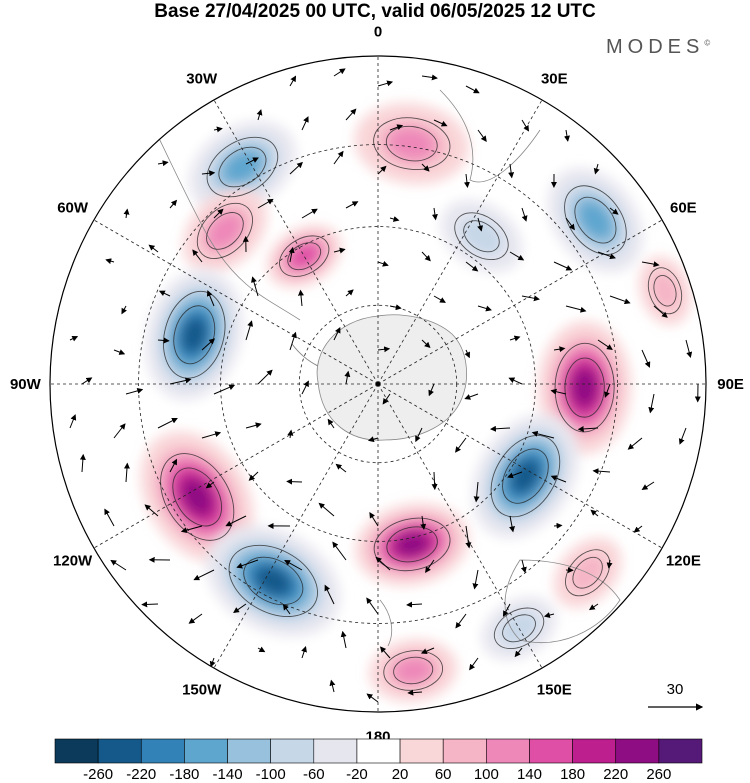 Image resolution: width=750 pixels, height=783 pixels. Describe the element at coordinates (378, 31) in the screenshot. I see `longitude-label-0: 0` at that location.